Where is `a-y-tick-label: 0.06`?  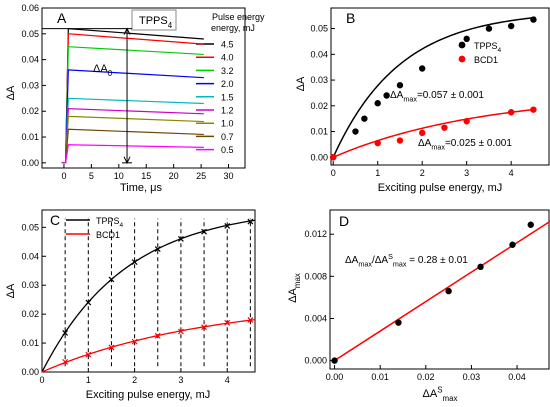 a-y-tick-label: 0.06 is located at coordinates (30, 8).